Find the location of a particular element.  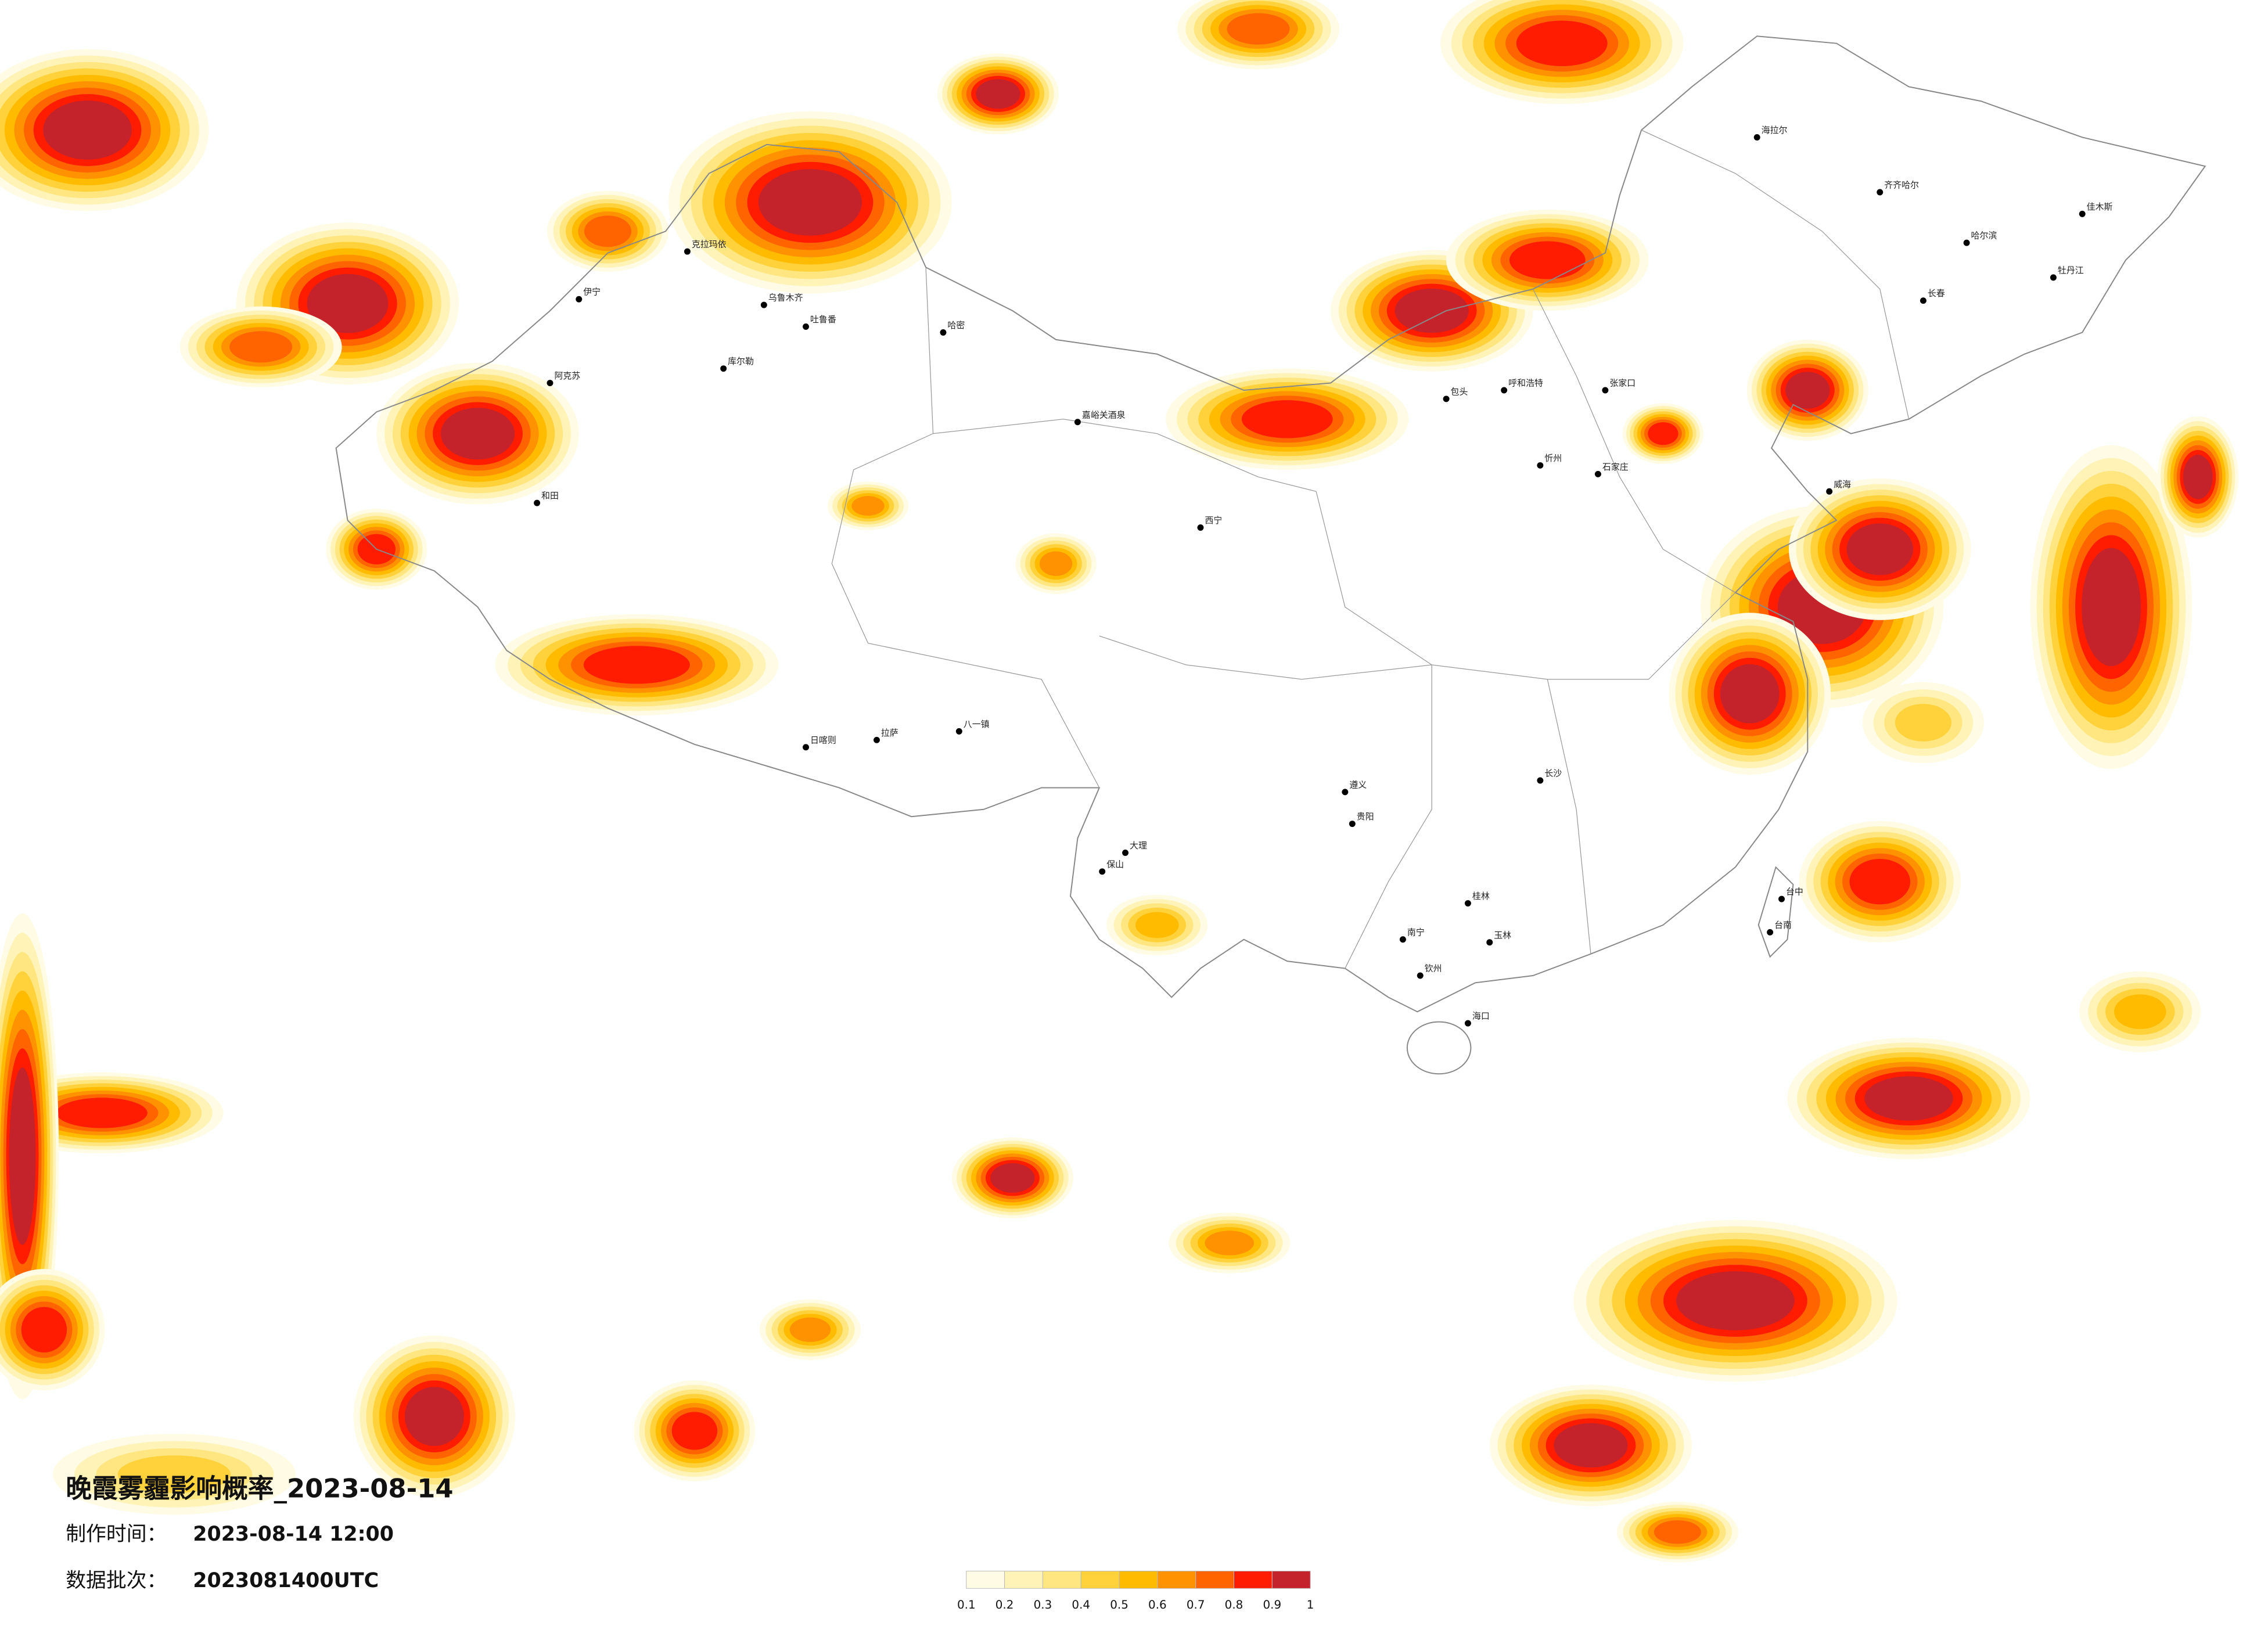

city-label: 海口 is located at coordinates (1481, 1016).